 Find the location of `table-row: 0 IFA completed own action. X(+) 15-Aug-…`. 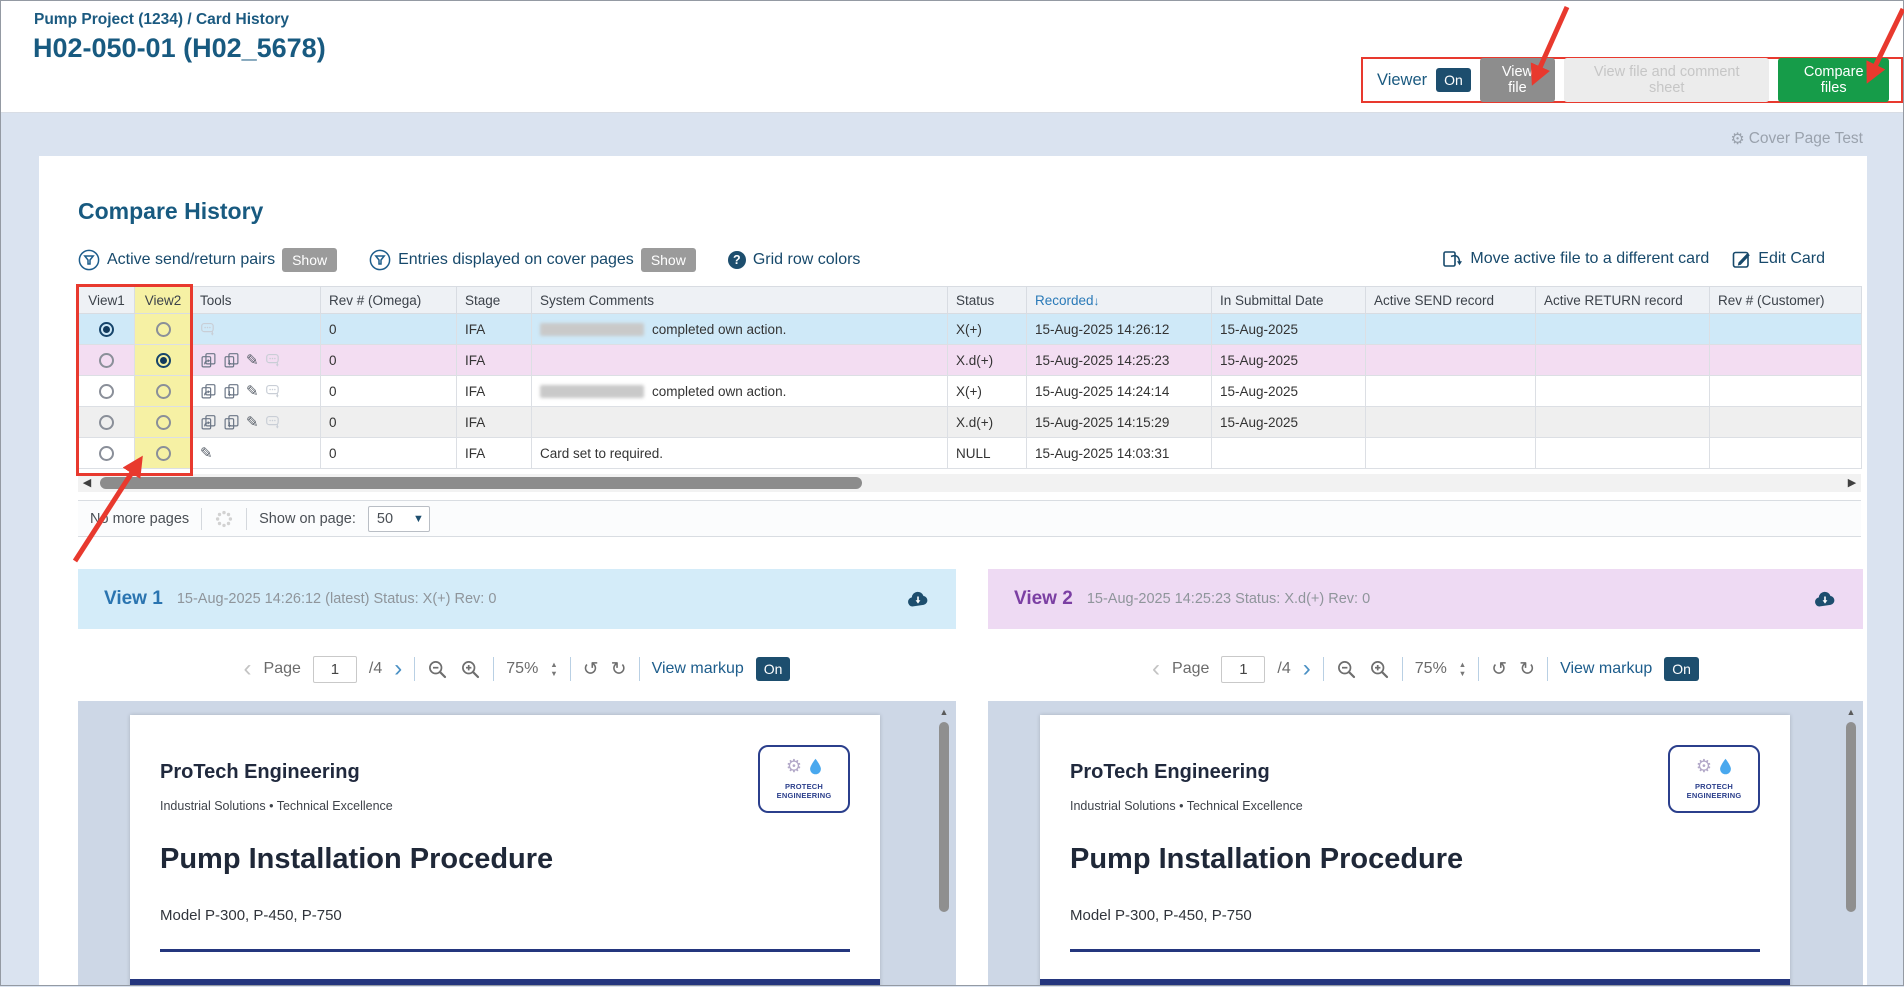

table-row: 0 IFA completed own action. X(+) 15-Aug-… is located at coordinates (970, 329).